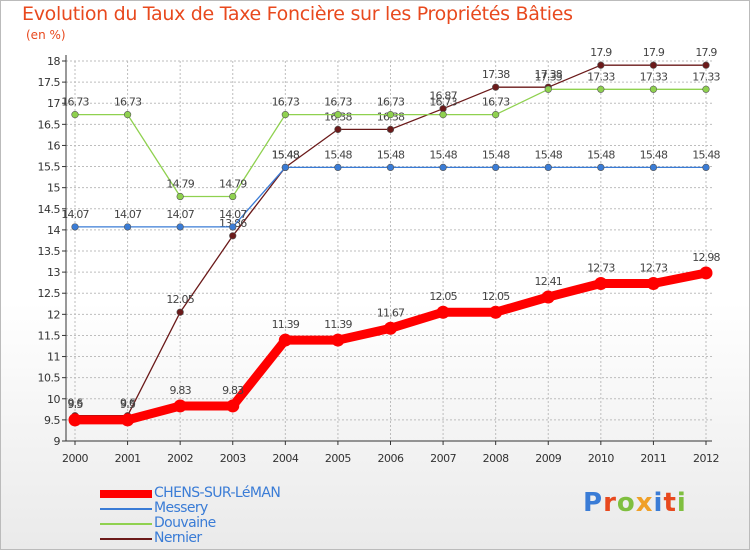 This screenshot has height=550, width=750. What do you see at coordinates (49, 209) in the screenshot?
I see `y-tick-label: 14.5` at bounding box center [49, 209].